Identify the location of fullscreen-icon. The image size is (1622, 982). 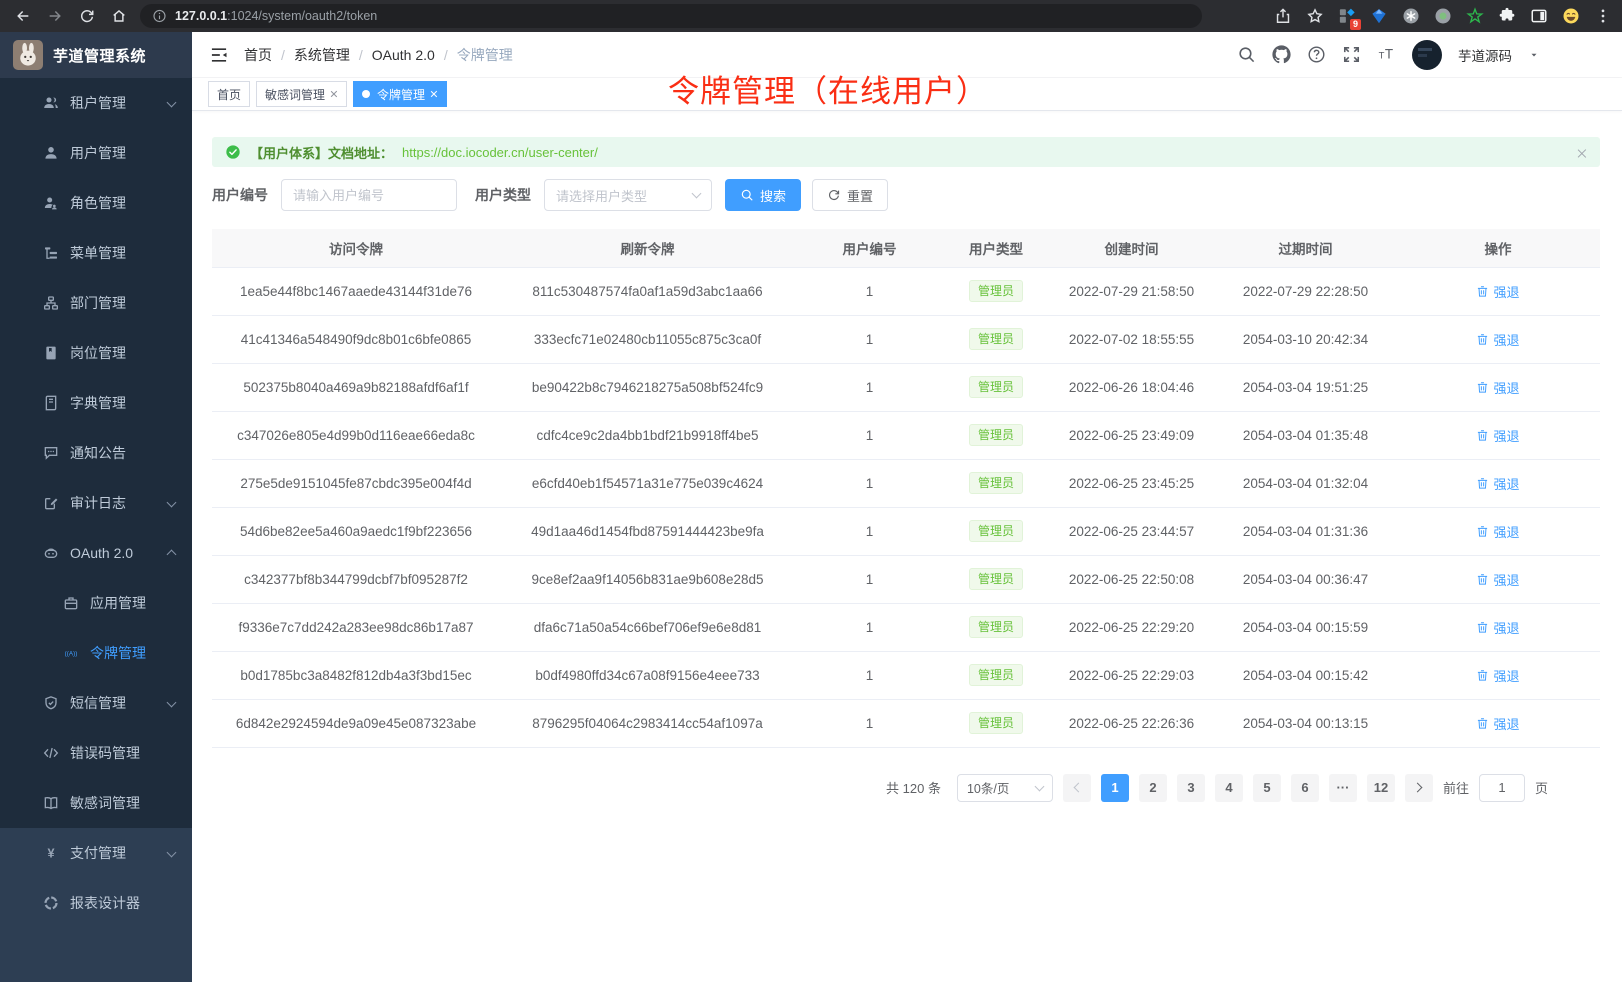
(1351, 54).